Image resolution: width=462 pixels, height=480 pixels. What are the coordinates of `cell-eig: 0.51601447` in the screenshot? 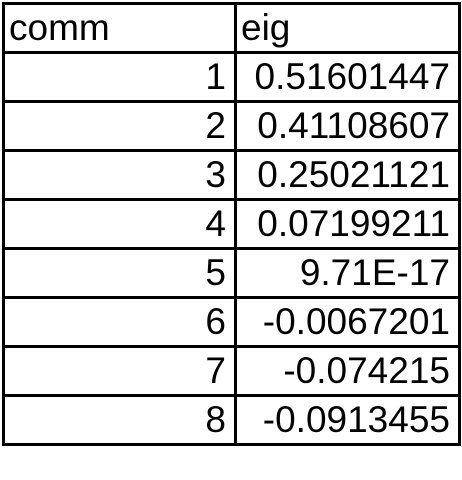 It's located at (347, 77).